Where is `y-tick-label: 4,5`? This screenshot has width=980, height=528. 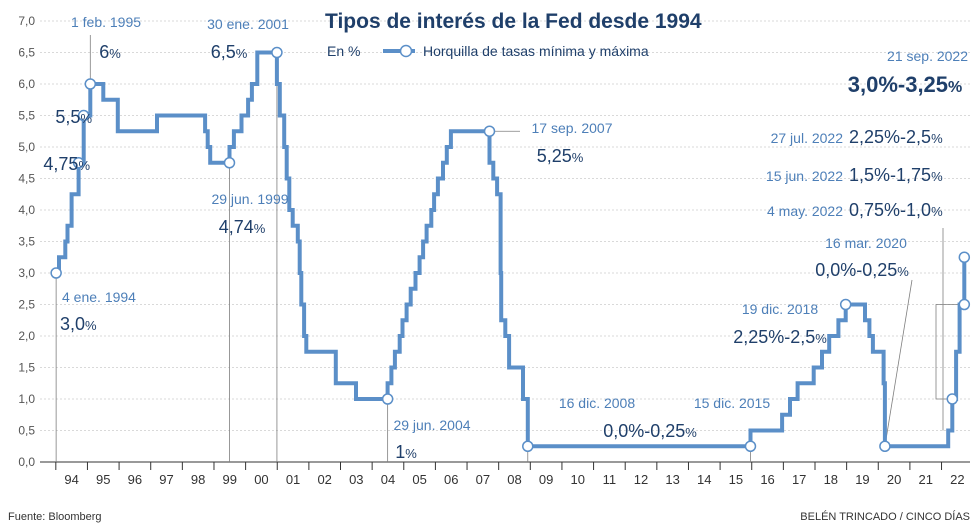
y-tick-label: 4,5 is located at coordinates (26, 179).